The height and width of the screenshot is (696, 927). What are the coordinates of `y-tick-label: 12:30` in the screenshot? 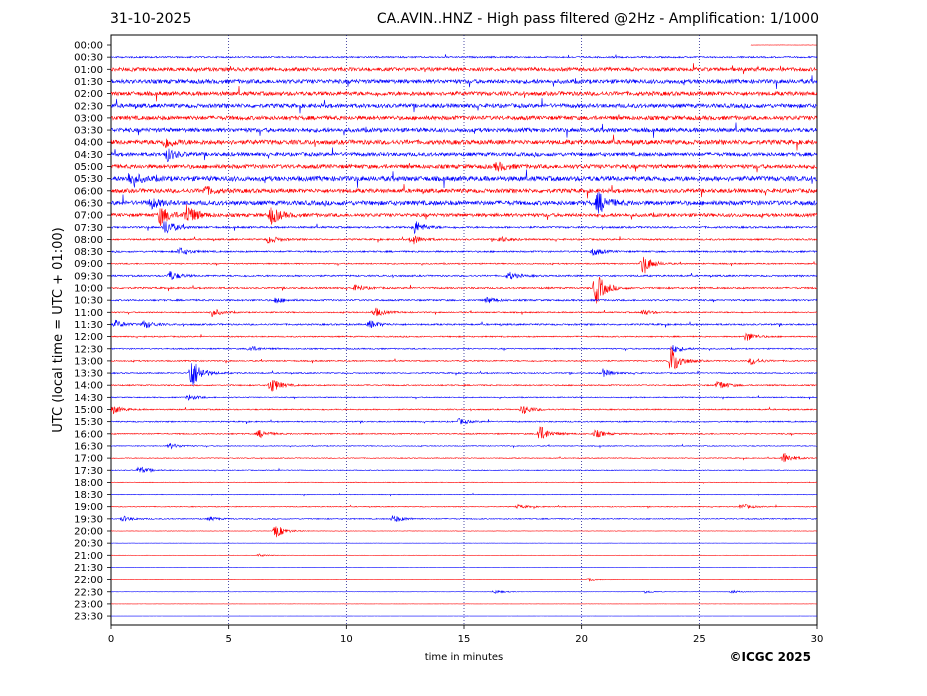 It's located at (88, 349).